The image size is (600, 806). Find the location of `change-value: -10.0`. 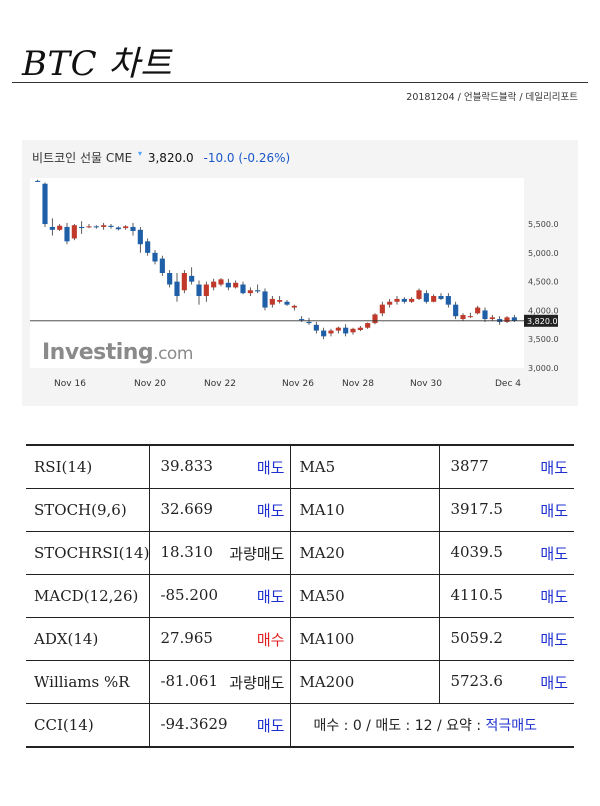

change-value: -10.0 is located at coordinates (219, 158).